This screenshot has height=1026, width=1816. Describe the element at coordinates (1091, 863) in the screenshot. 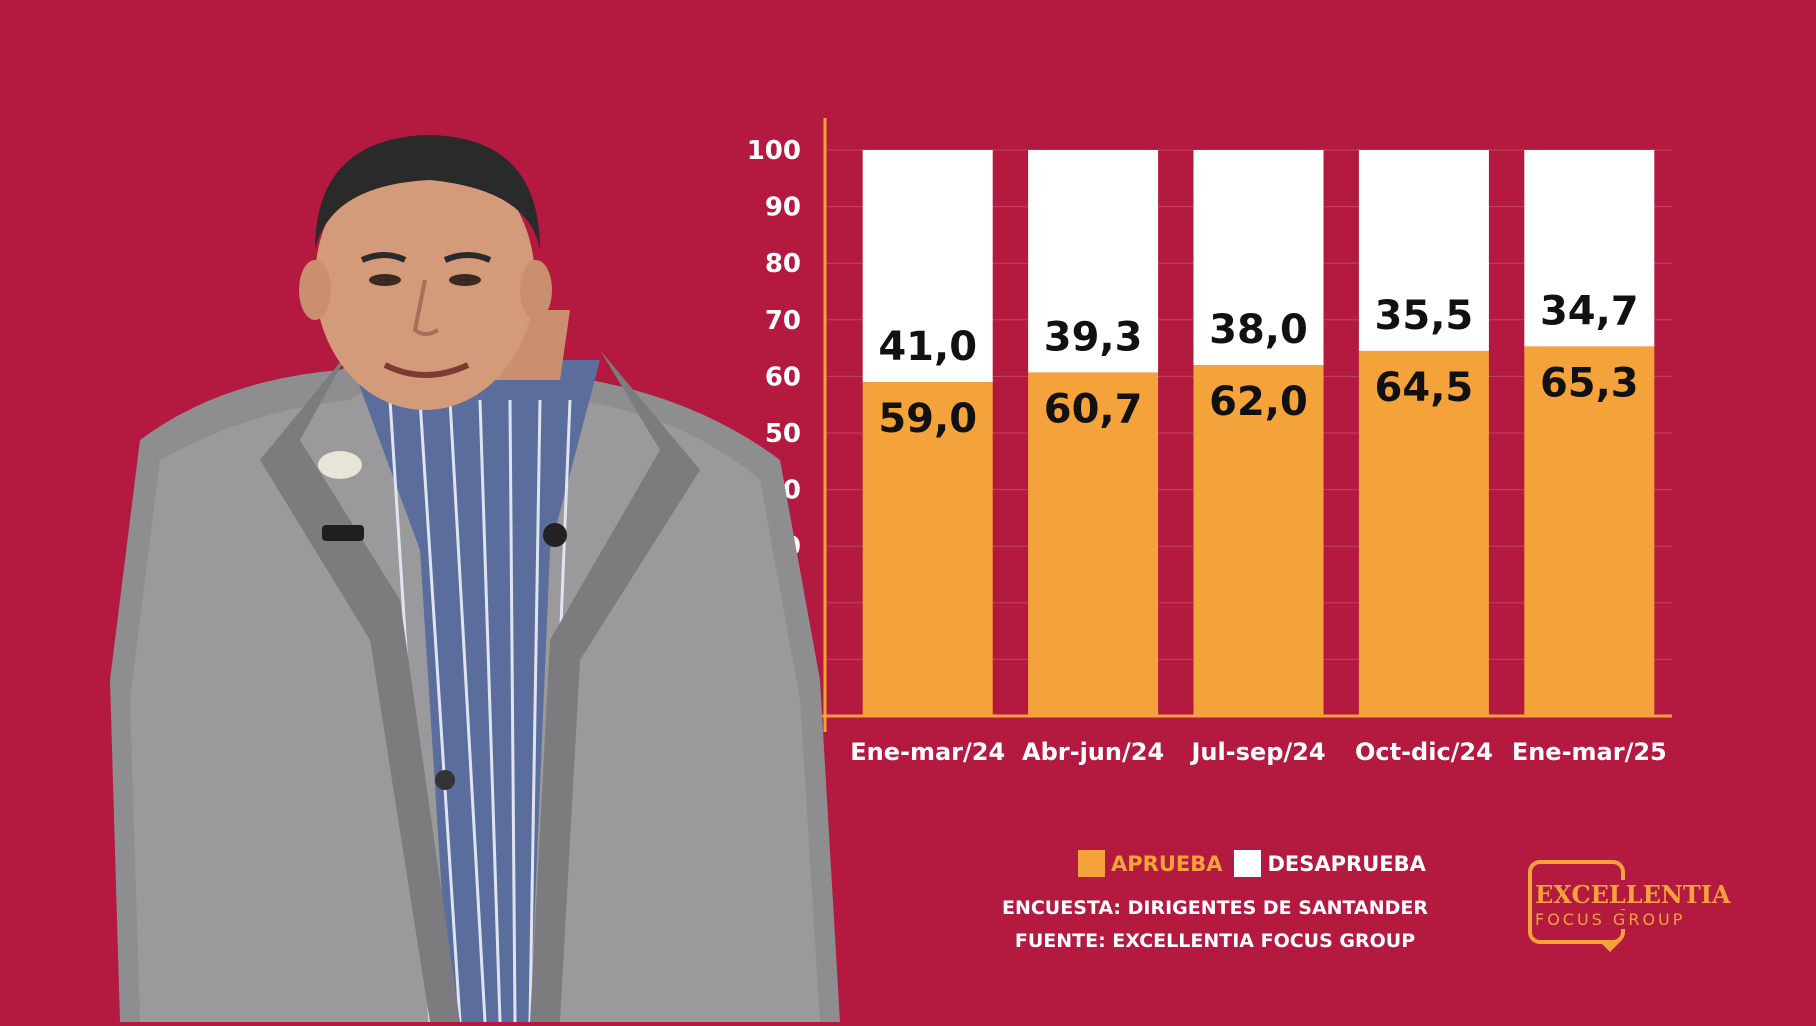

I see `legend-swatch-approve` at that location.